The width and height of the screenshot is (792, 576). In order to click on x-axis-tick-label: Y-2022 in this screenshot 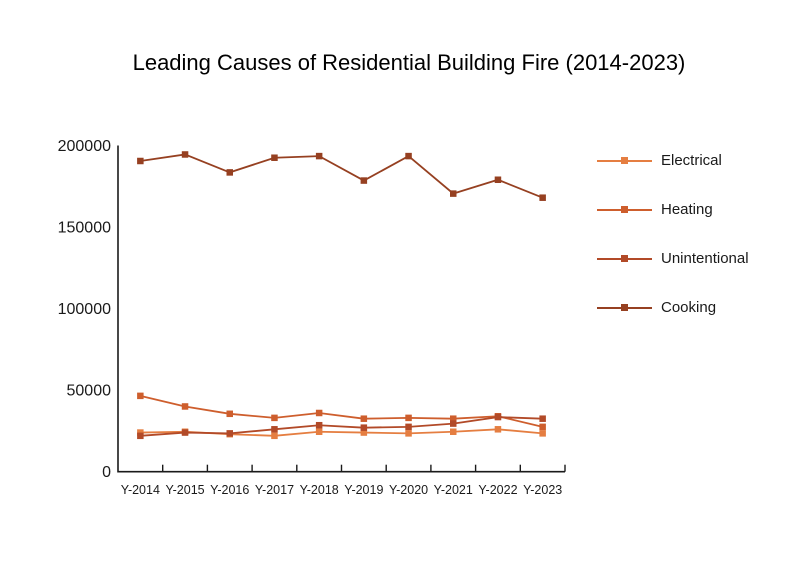, I will do `click(497, 490)`.